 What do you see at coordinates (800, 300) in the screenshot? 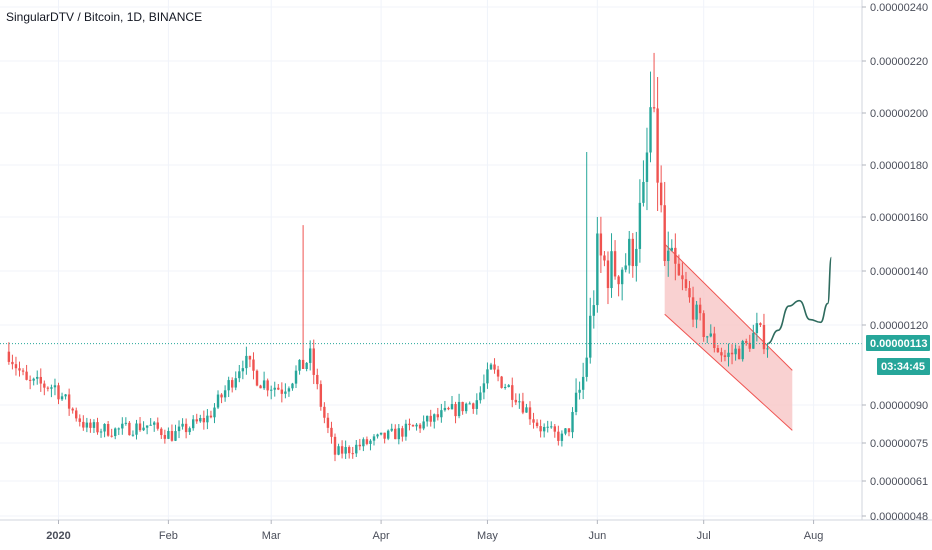
I see `projection` at bounding box center [800, 300].